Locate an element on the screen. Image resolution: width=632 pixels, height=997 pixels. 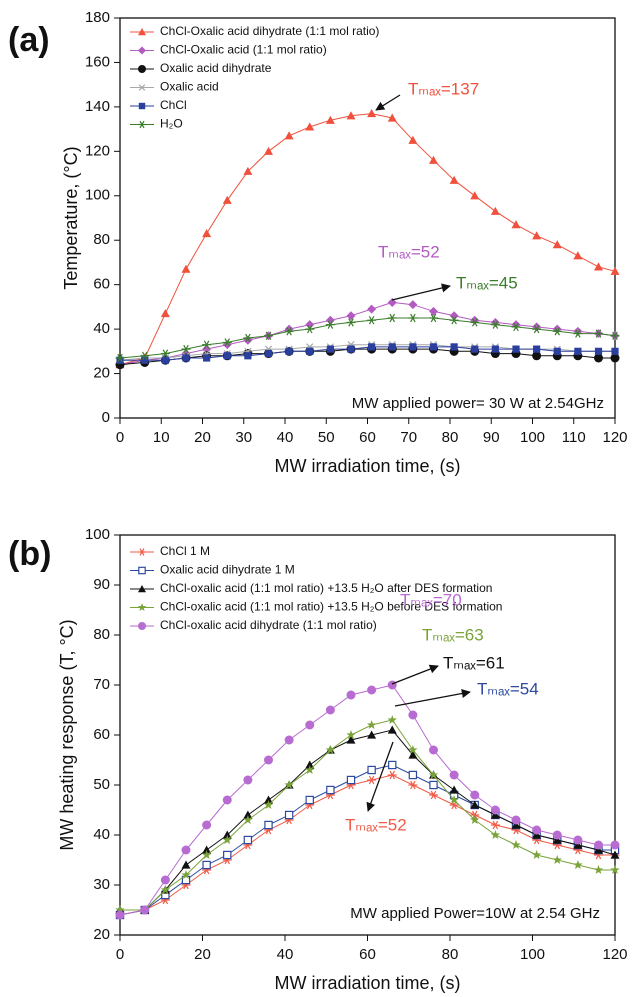
y-tick-label: 60 is located at coordinates (101, 734).